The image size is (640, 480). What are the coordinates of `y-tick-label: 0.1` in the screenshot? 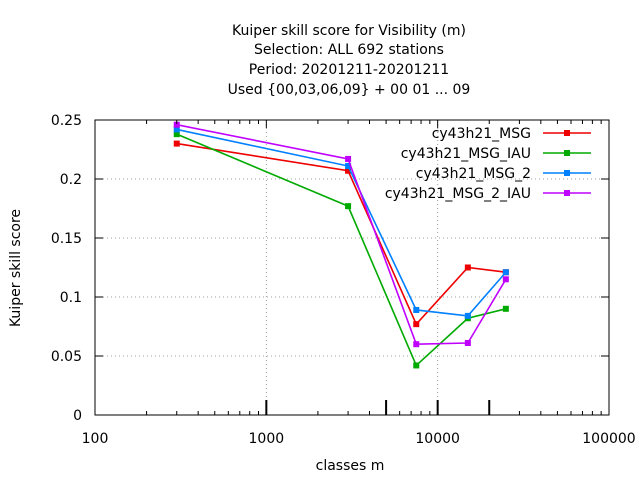 It's located at (71, 298).